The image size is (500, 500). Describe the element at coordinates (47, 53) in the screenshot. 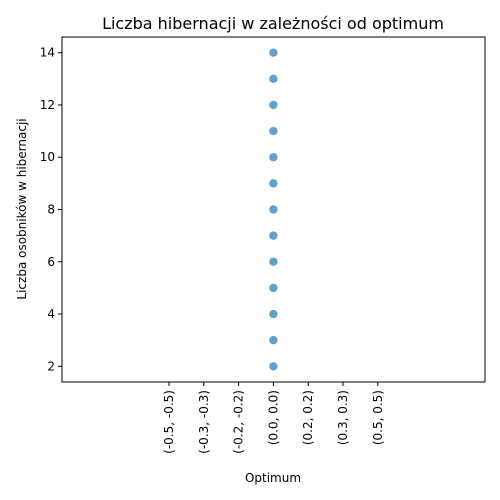

I see `y-tick-label: 14` at that location.